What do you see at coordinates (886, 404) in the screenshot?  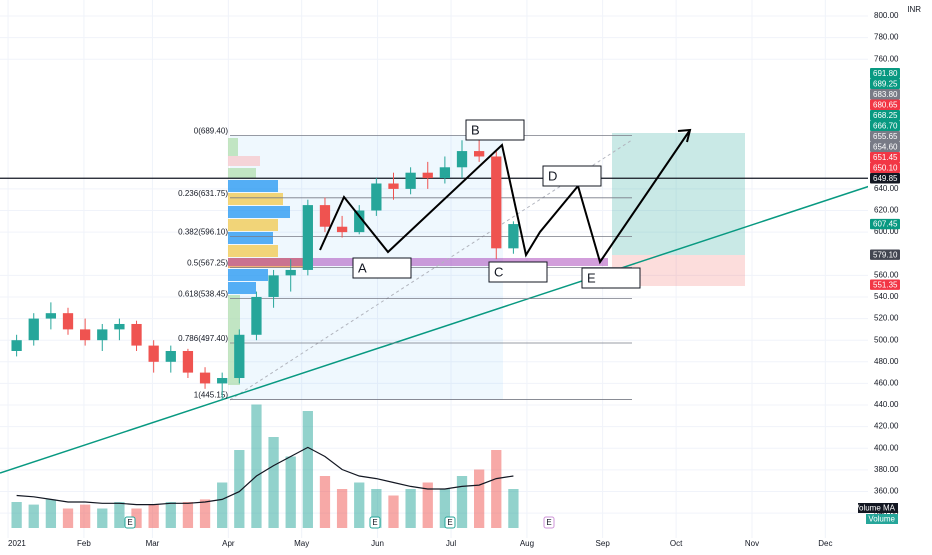 I see `y-tick-label: 440.00` at bounding box center [886, 404].